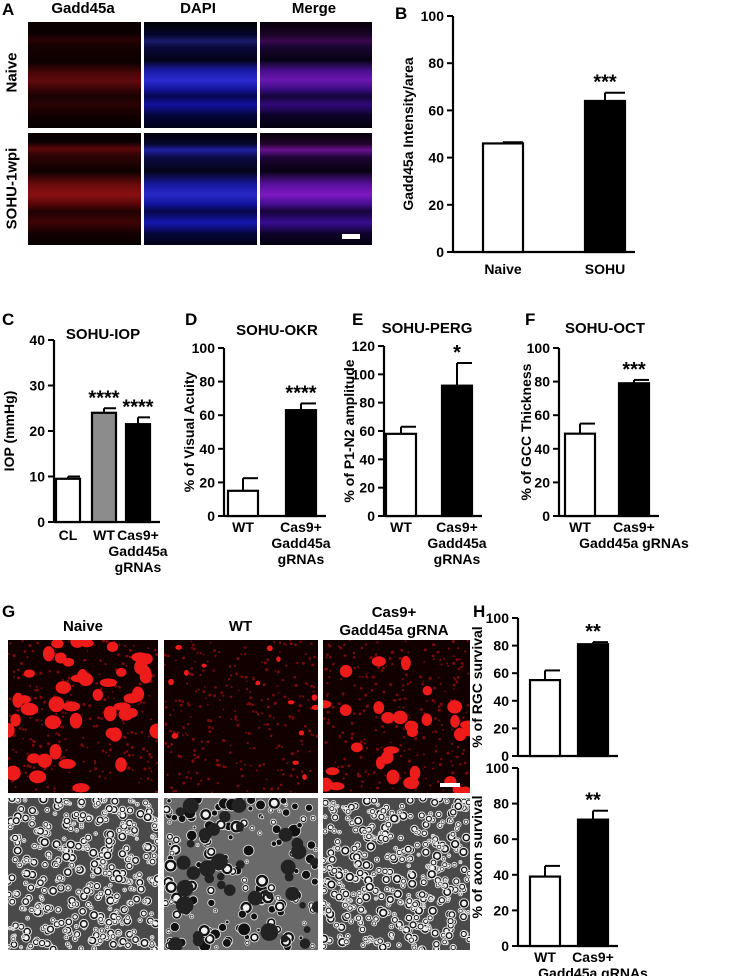 The width and height of the screenshot is (733, 976). Describe the element at coordinates (207, 382) in the screenshot. I see `y-tick-label: 80` at that location.